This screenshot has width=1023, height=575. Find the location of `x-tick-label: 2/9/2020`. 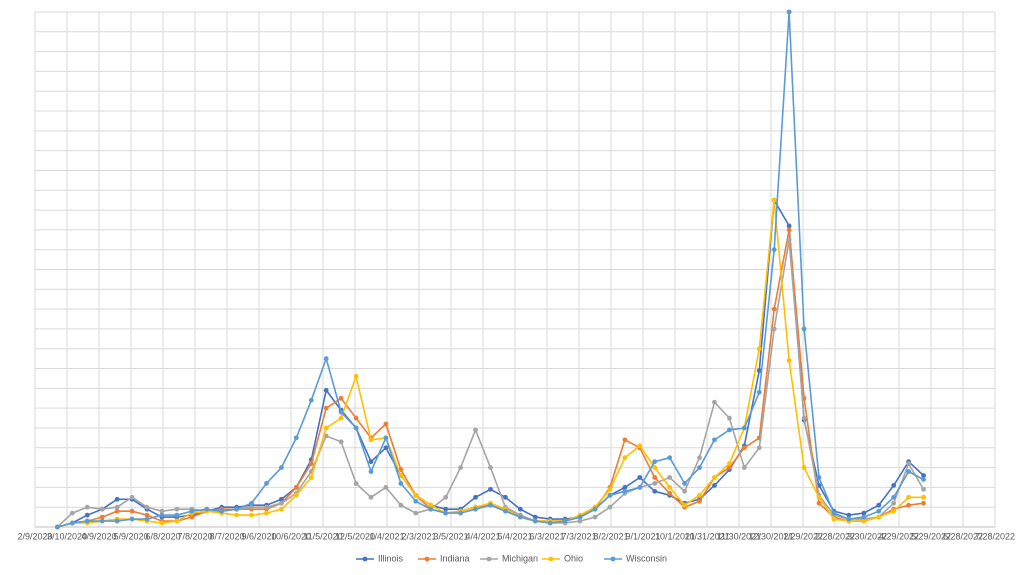

x-tick-label: 2/9/2020 is located at coordinates (34, 536).